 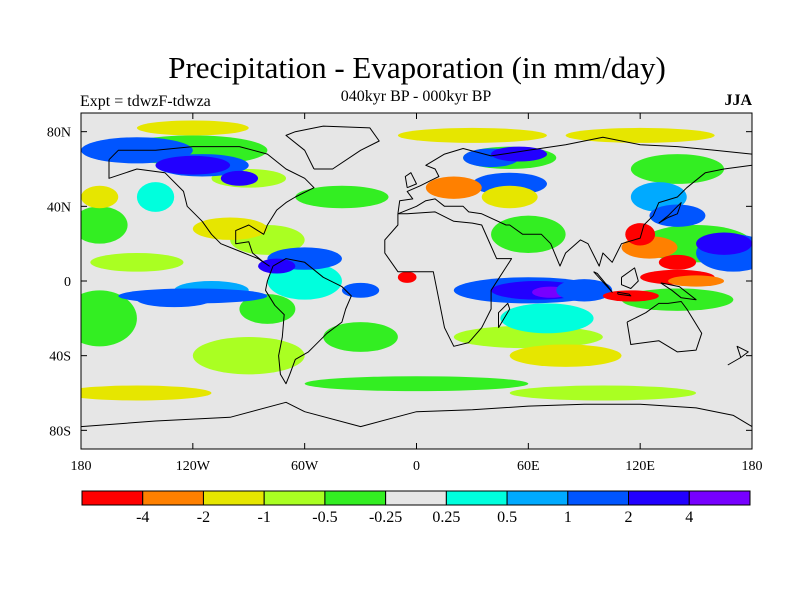 What do you see at coordinates (689, 517) in the screenshot?
I see `colorbar-label: 4` at bounding box center [689, 517].